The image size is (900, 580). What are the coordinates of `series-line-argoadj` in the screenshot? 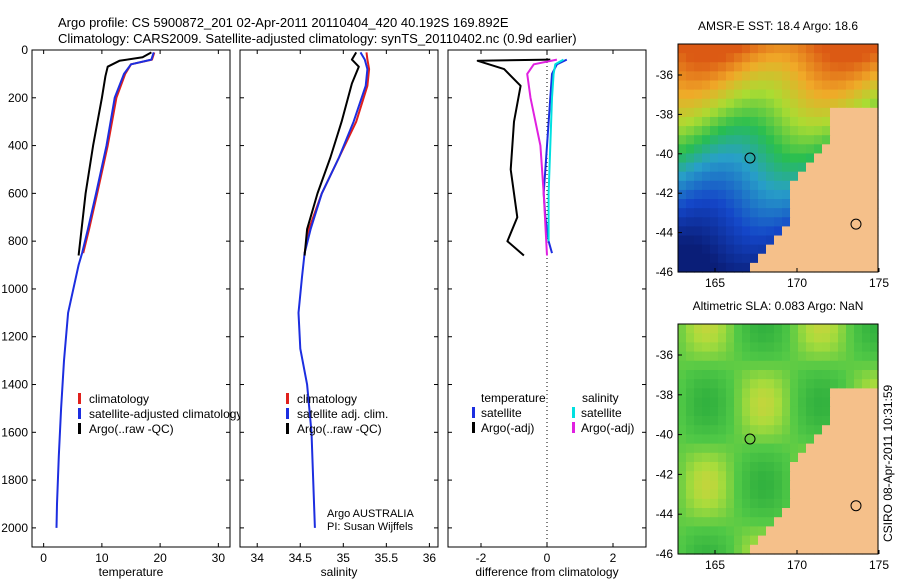 It's located at (542, 157).